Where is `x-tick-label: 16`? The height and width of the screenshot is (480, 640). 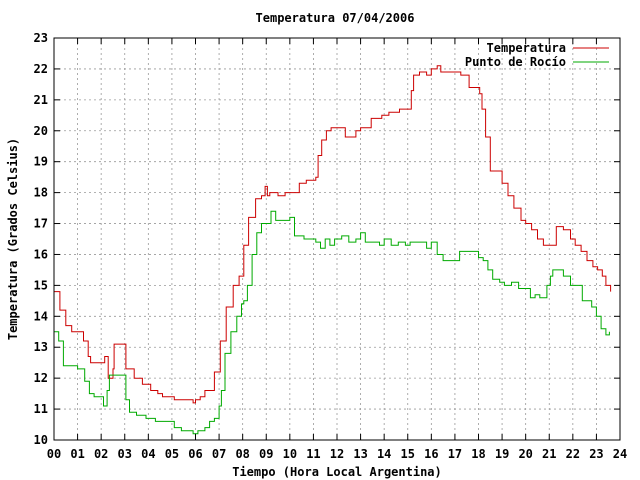 x-tick-label: 16 is located at coordinates (431, 454).